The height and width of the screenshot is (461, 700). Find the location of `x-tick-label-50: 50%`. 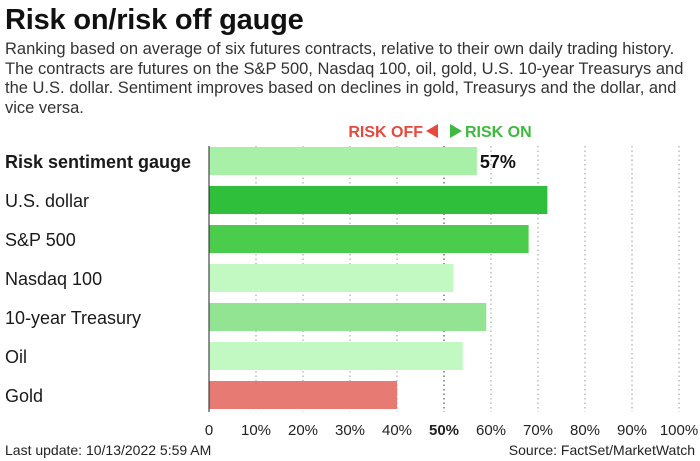

x-tick-label-50: 50% is located at coordinates (444, 430).